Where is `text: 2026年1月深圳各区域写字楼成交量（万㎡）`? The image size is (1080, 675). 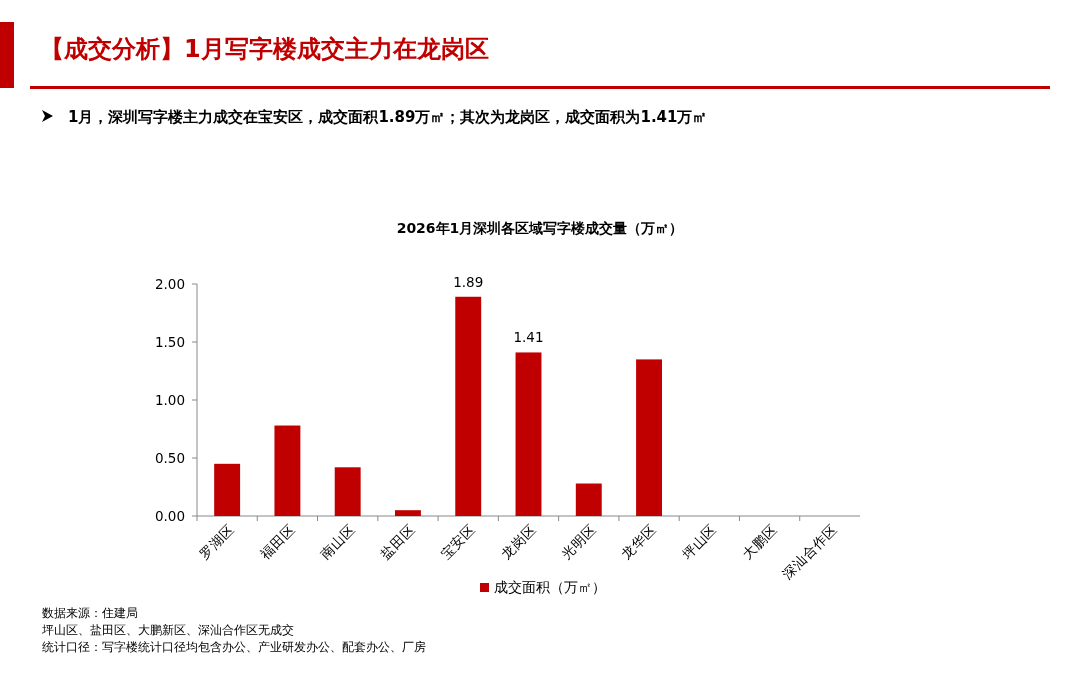
text: 2026年1月深圳各区域写字楼成交量（万㎡） is located at coordinates (540, 228).